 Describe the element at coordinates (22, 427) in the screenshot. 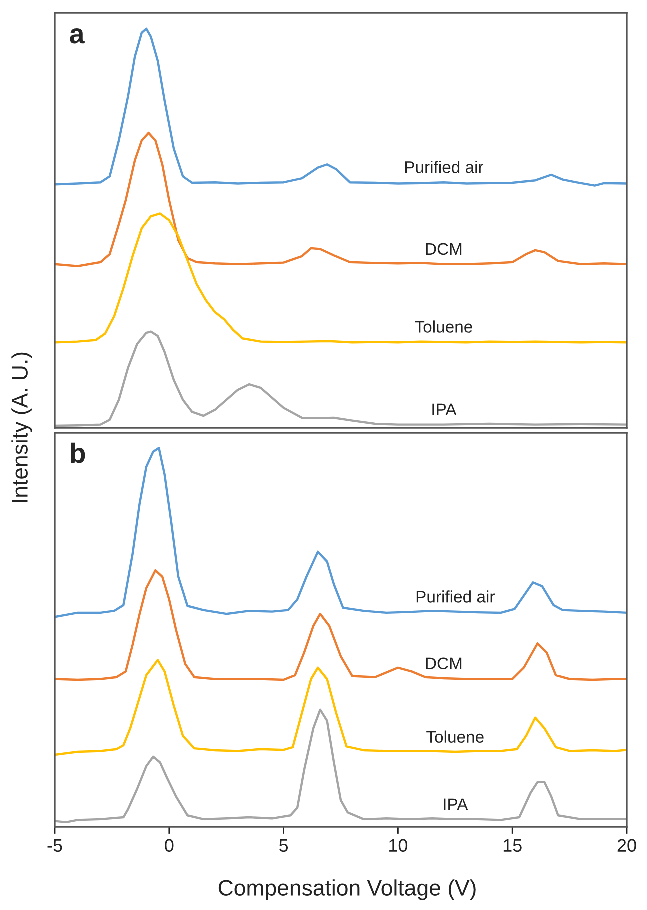

I see `y-axis-title: Intensity (A. U.)` at that location.